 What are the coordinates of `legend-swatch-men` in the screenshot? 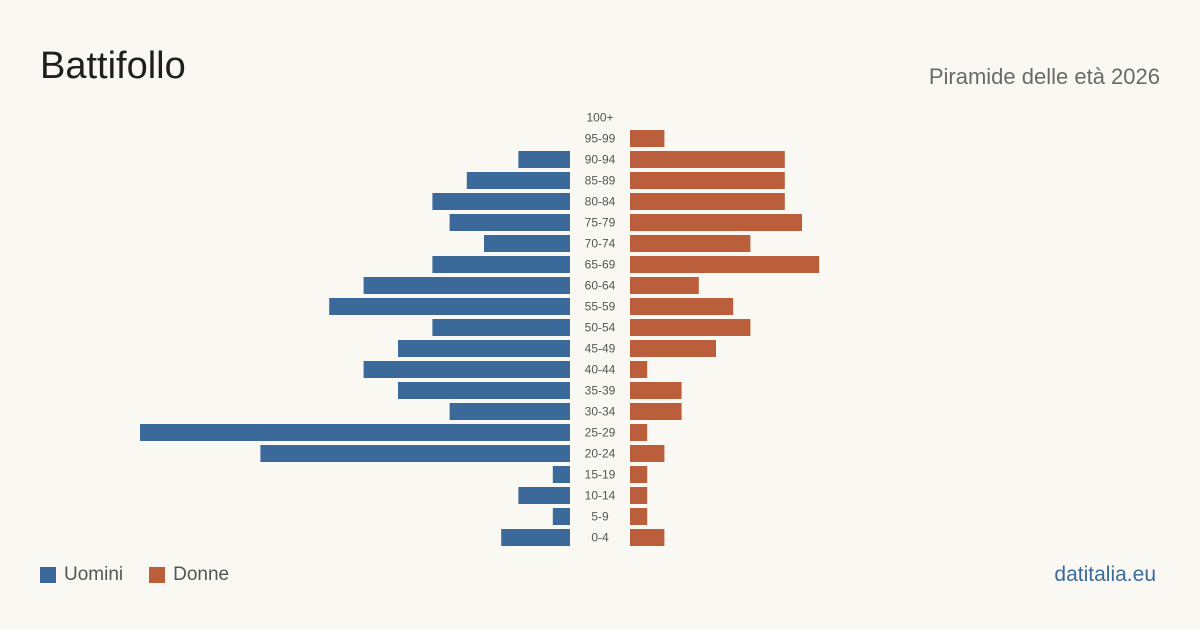 It's located at (48, 575).